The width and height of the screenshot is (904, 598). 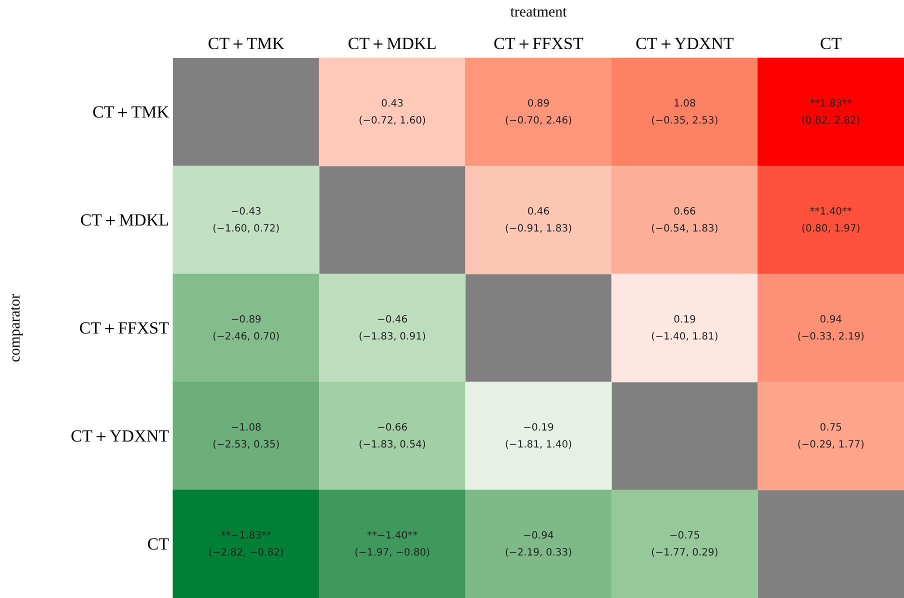 I want to click on annotation: (−0.35, 2.53), so click(x=684, y=121).